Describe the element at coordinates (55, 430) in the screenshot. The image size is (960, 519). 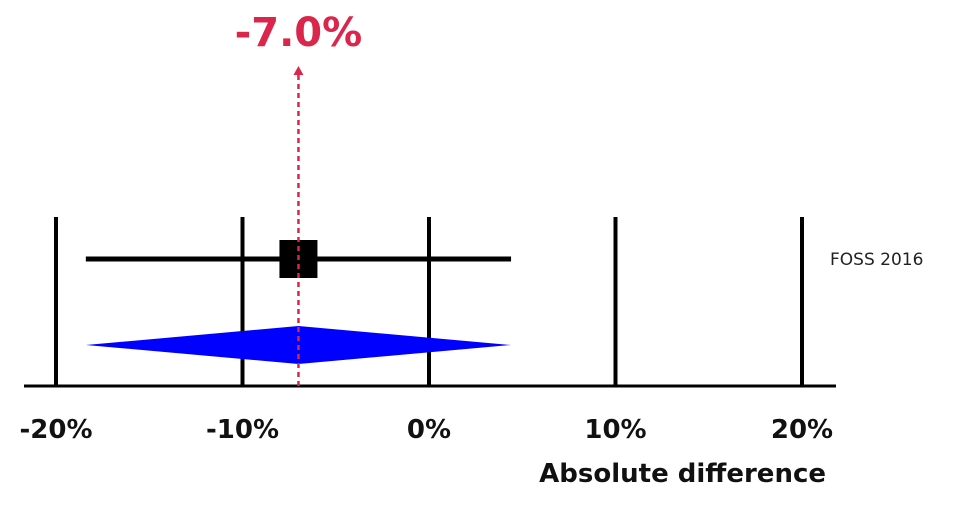
I see `x-tick-label: -20%` at that location.